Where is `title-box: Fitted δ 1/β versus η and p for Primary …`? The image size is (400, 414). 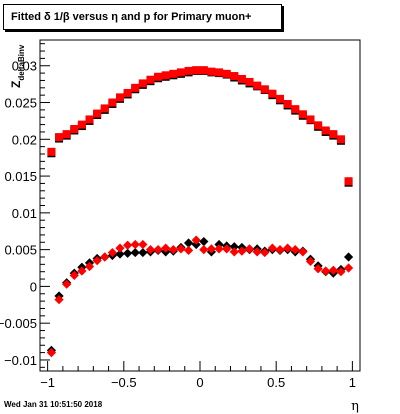
title-box: Fitted δ 1/β versus η and p for Primary … is located at coordinates (142, 17).